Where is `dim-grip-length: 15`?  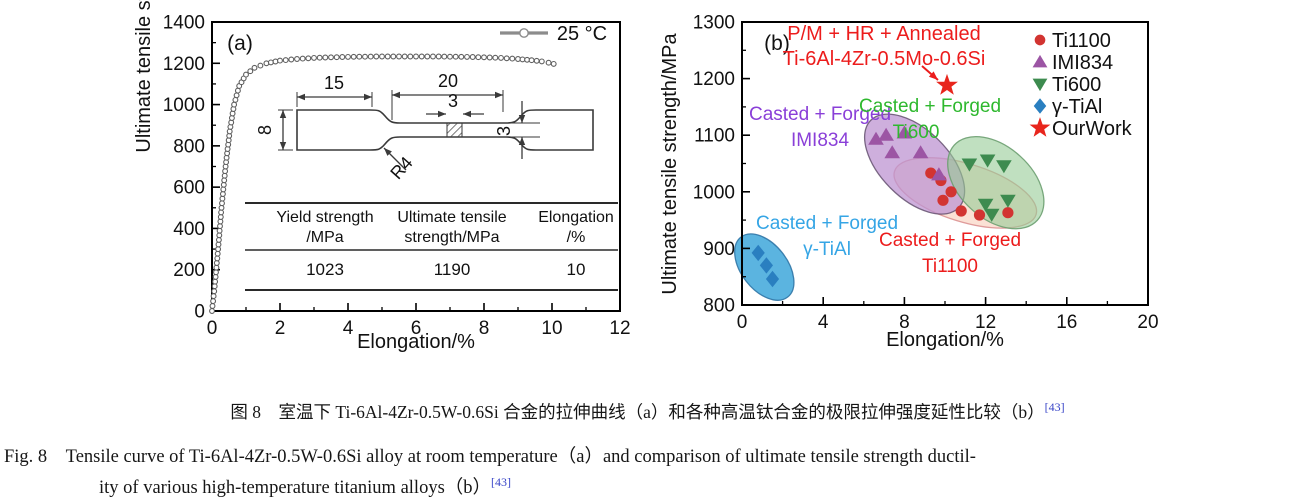 dim-grip-length: 15 is located at coordinates (334, 83).